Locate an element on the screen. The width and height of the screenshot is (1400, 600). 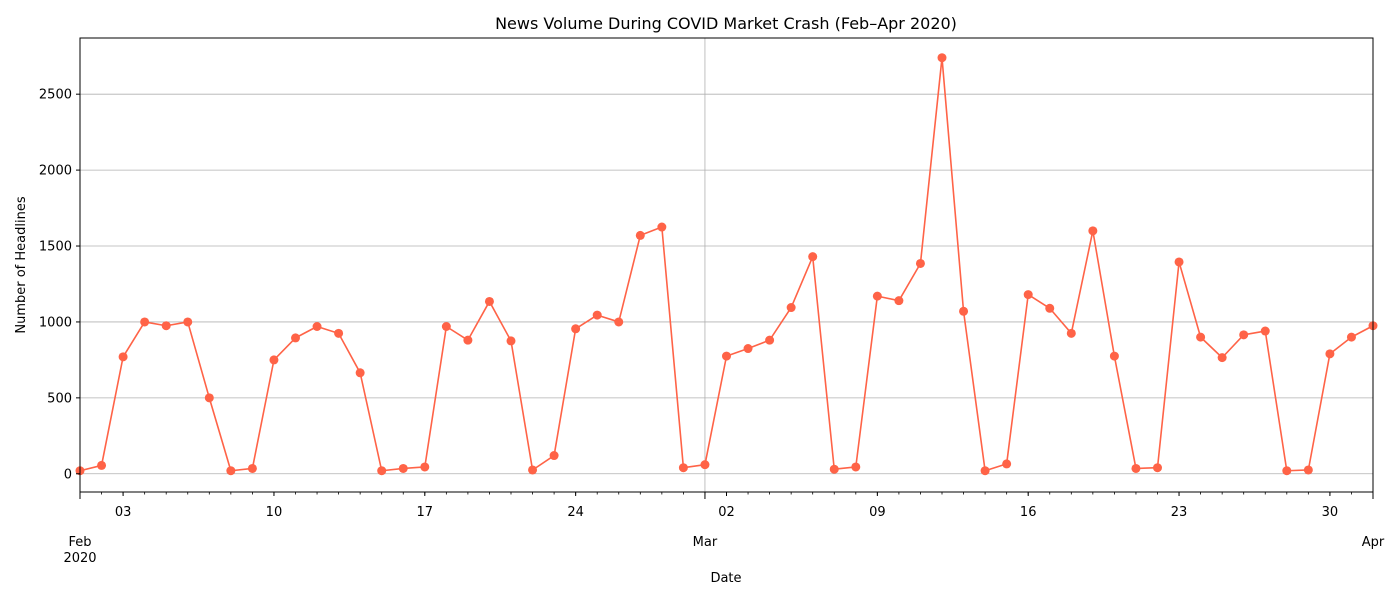
x-minor-tick-label: 03 is located at coordinates (123, 512).